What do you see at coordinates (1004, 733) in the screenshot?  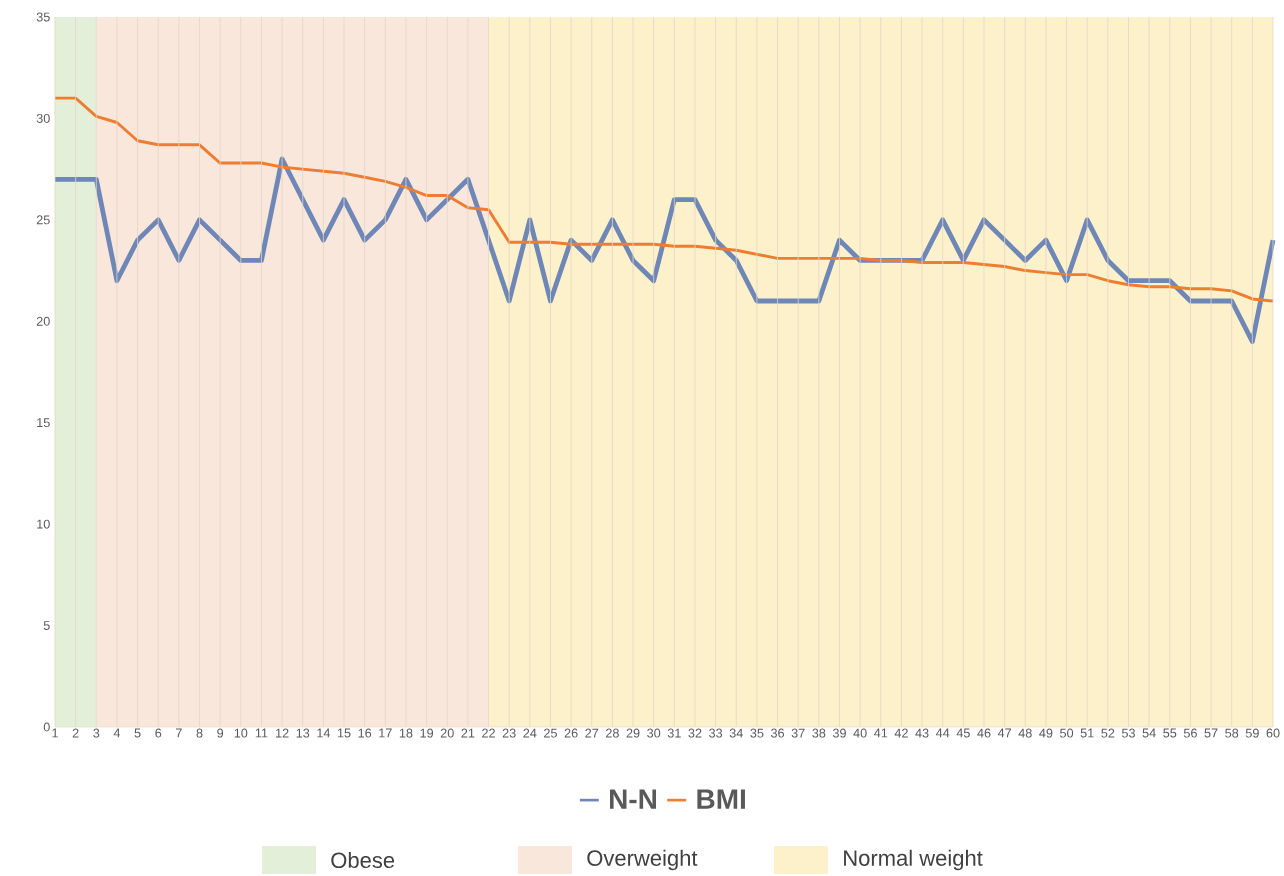 I see `x-tick-label: 47` at bounding box center [1004, 733].